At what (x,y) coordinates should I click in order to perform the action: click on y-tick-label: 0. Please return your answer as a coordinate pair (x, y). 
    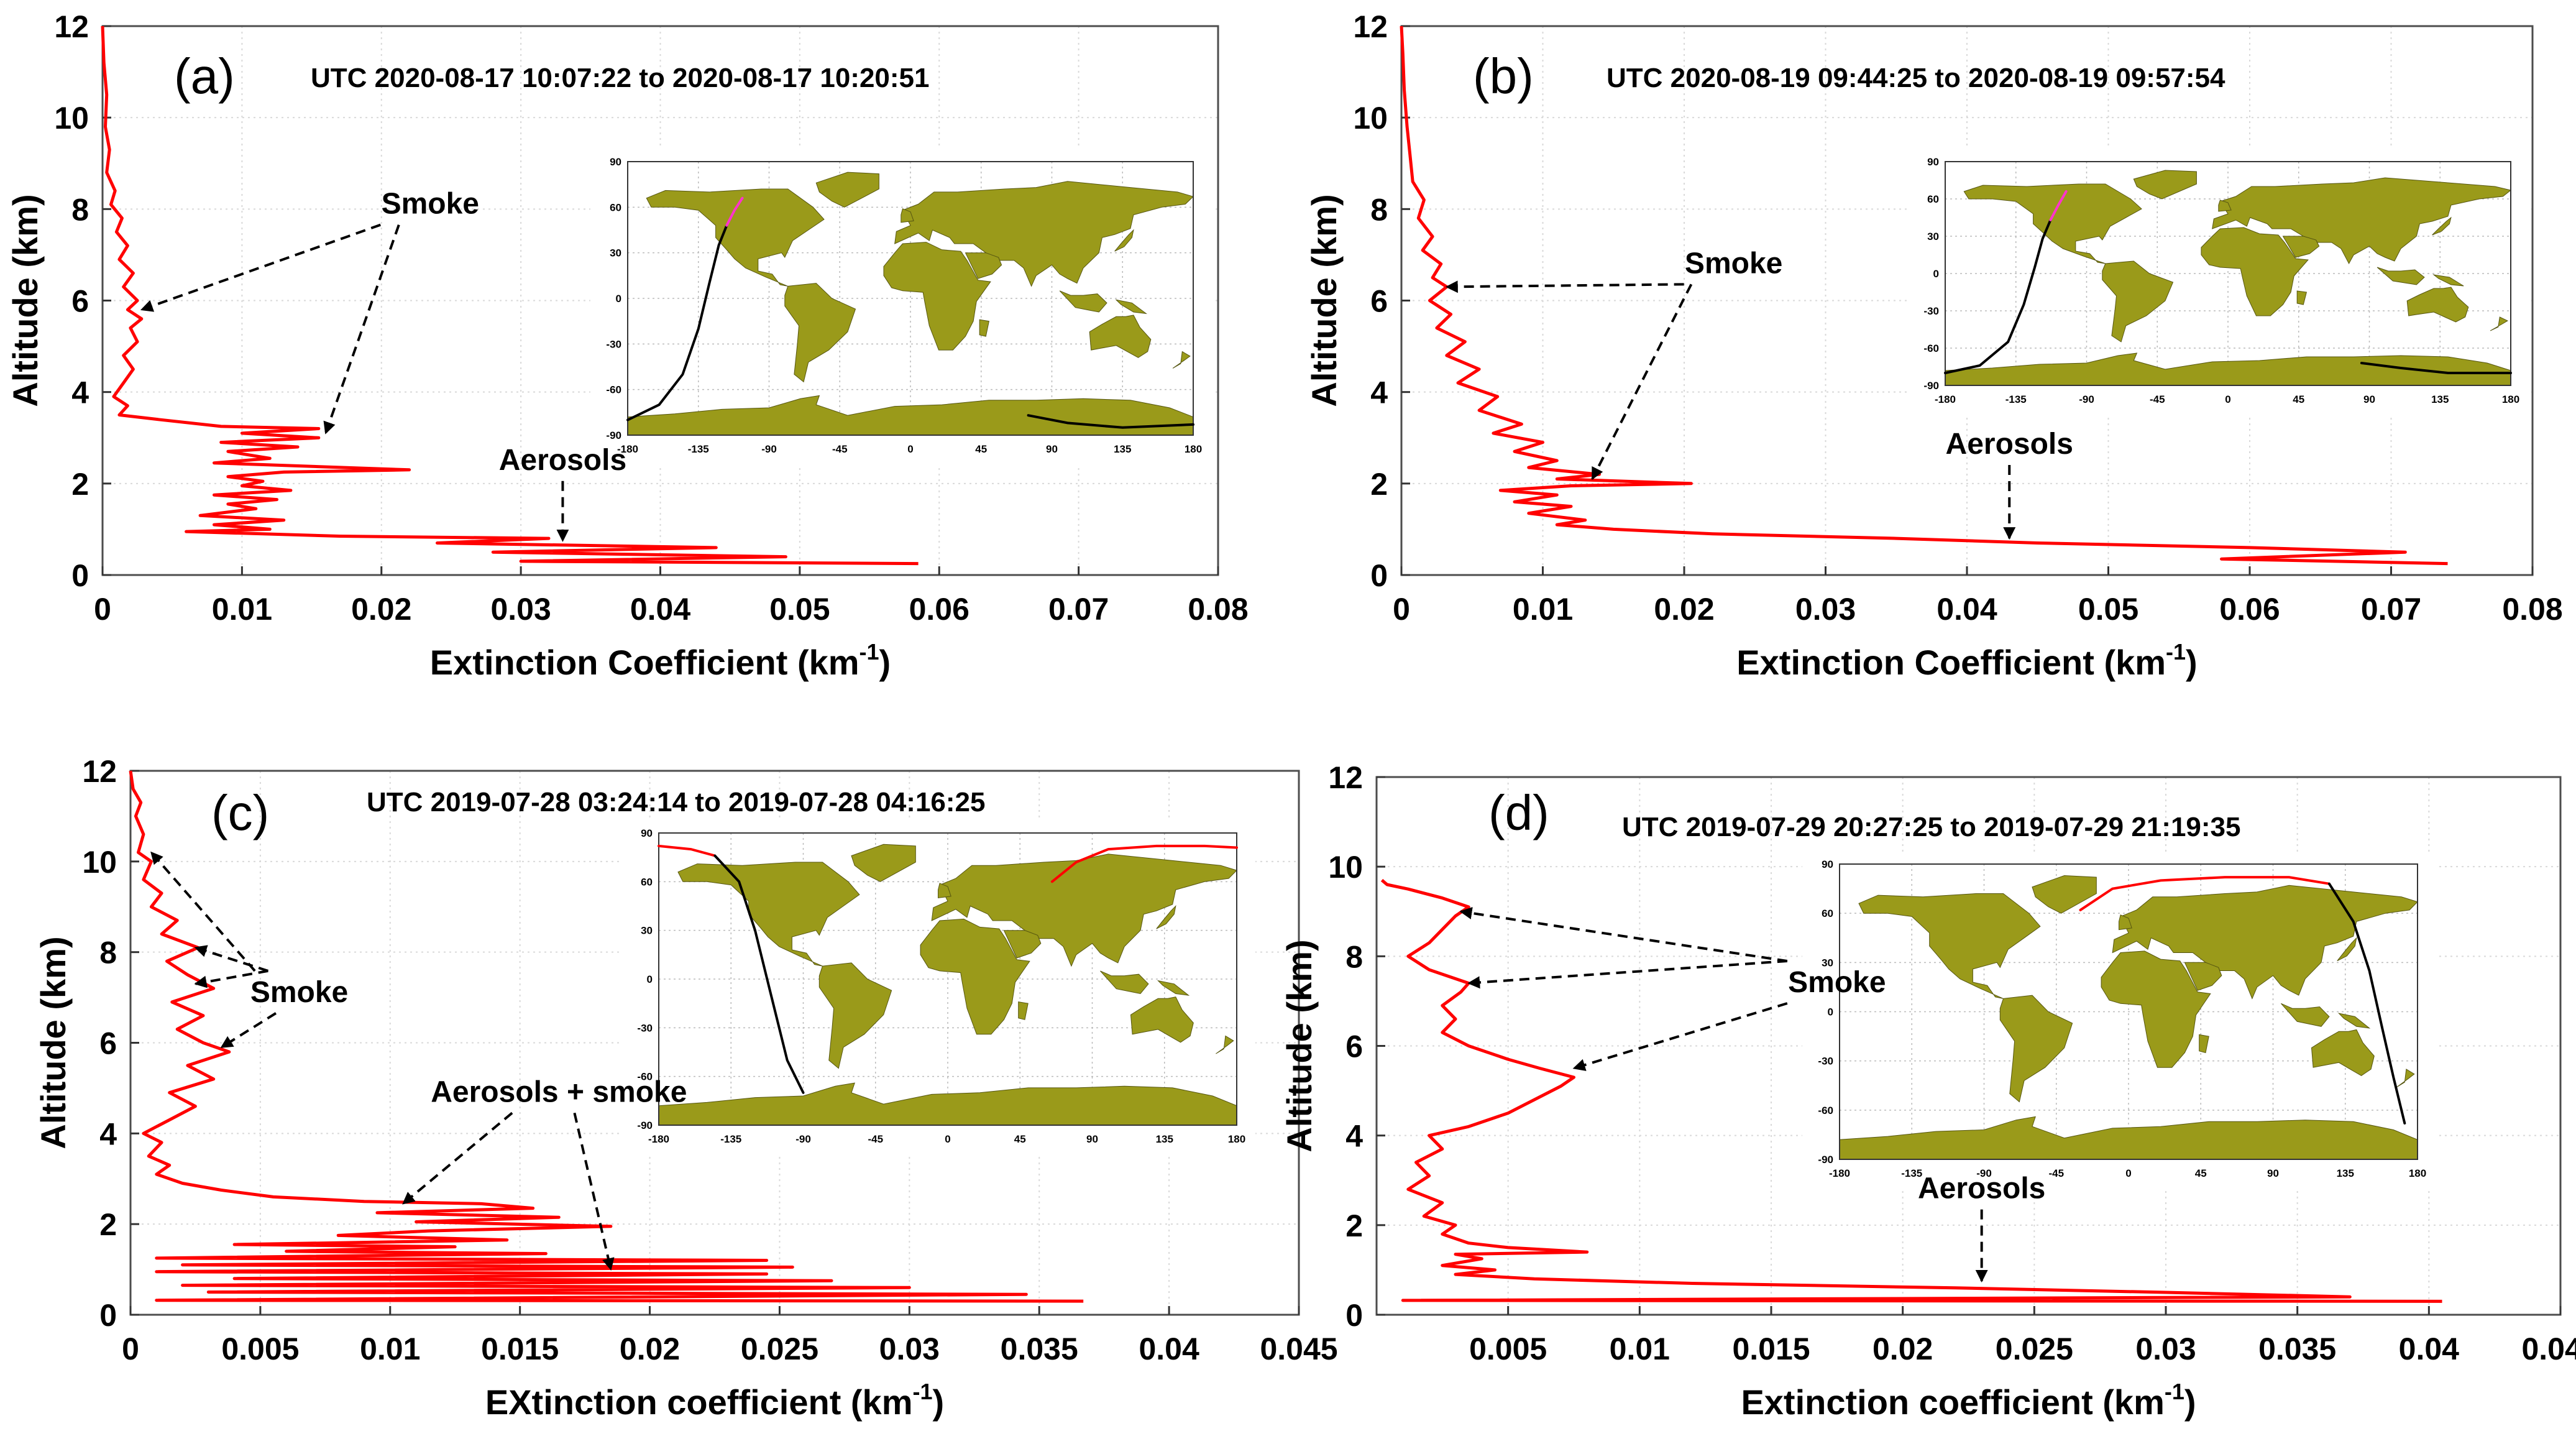
    Looking at the image, I should click on (1354, 1316).